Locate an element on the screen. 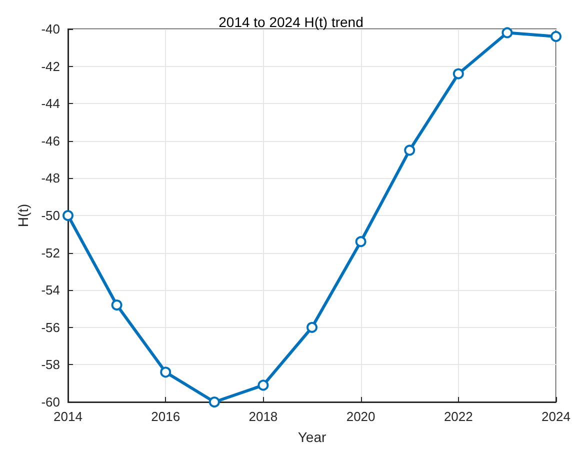 This screenshot has height=457, width=582. x-tick-label: 2014 is located at coordinates (68, 416).